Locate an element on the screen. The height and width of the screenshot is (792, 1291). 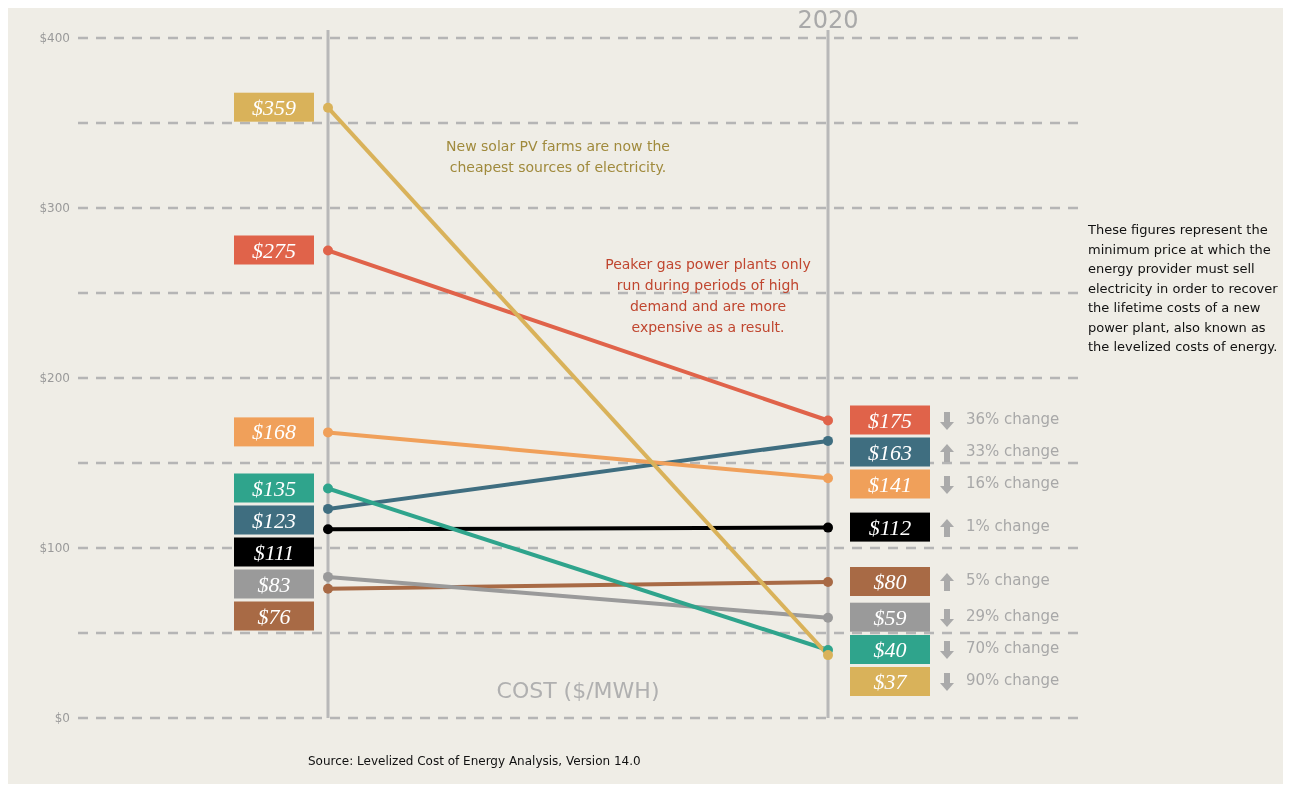
y-tick-label: $200 is located at coordinates (54, 378).